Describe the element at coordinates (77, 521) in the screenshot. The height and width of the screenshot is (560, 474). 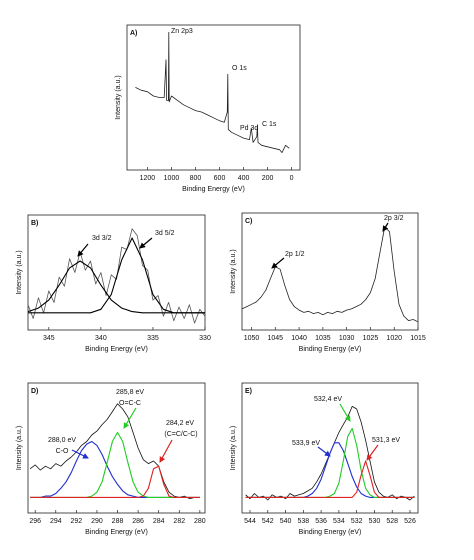
I see `x-tick-label: 292` at that location.